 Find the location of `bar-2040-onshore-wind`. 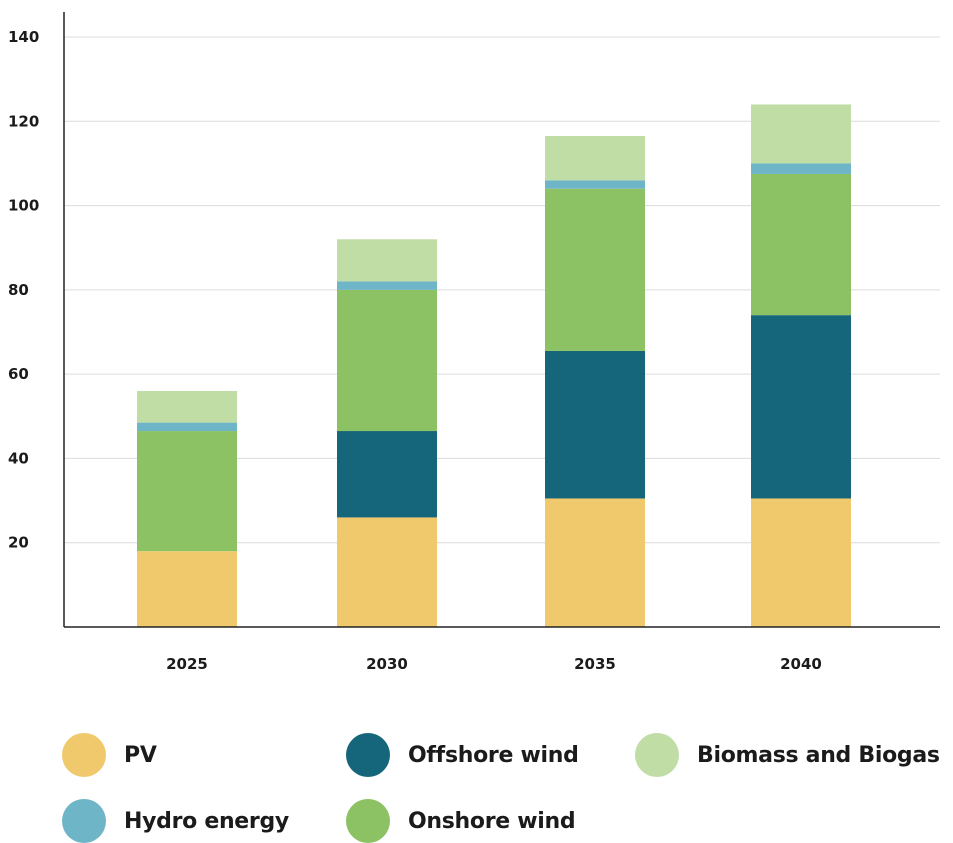

bar-2040-onshore-wind is located at coordinates (801, 244).